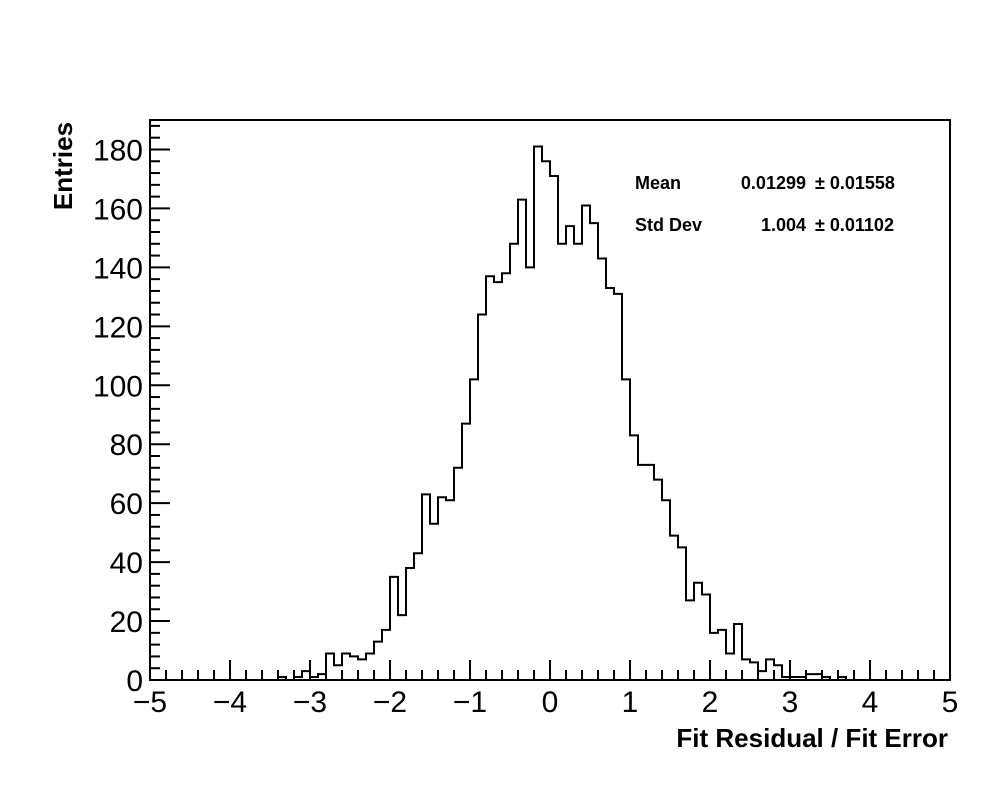  What do you see at coordinates (550, 702) in the screenshot?
I see `x-tick-label: 0` at bounding box center [550, 702].